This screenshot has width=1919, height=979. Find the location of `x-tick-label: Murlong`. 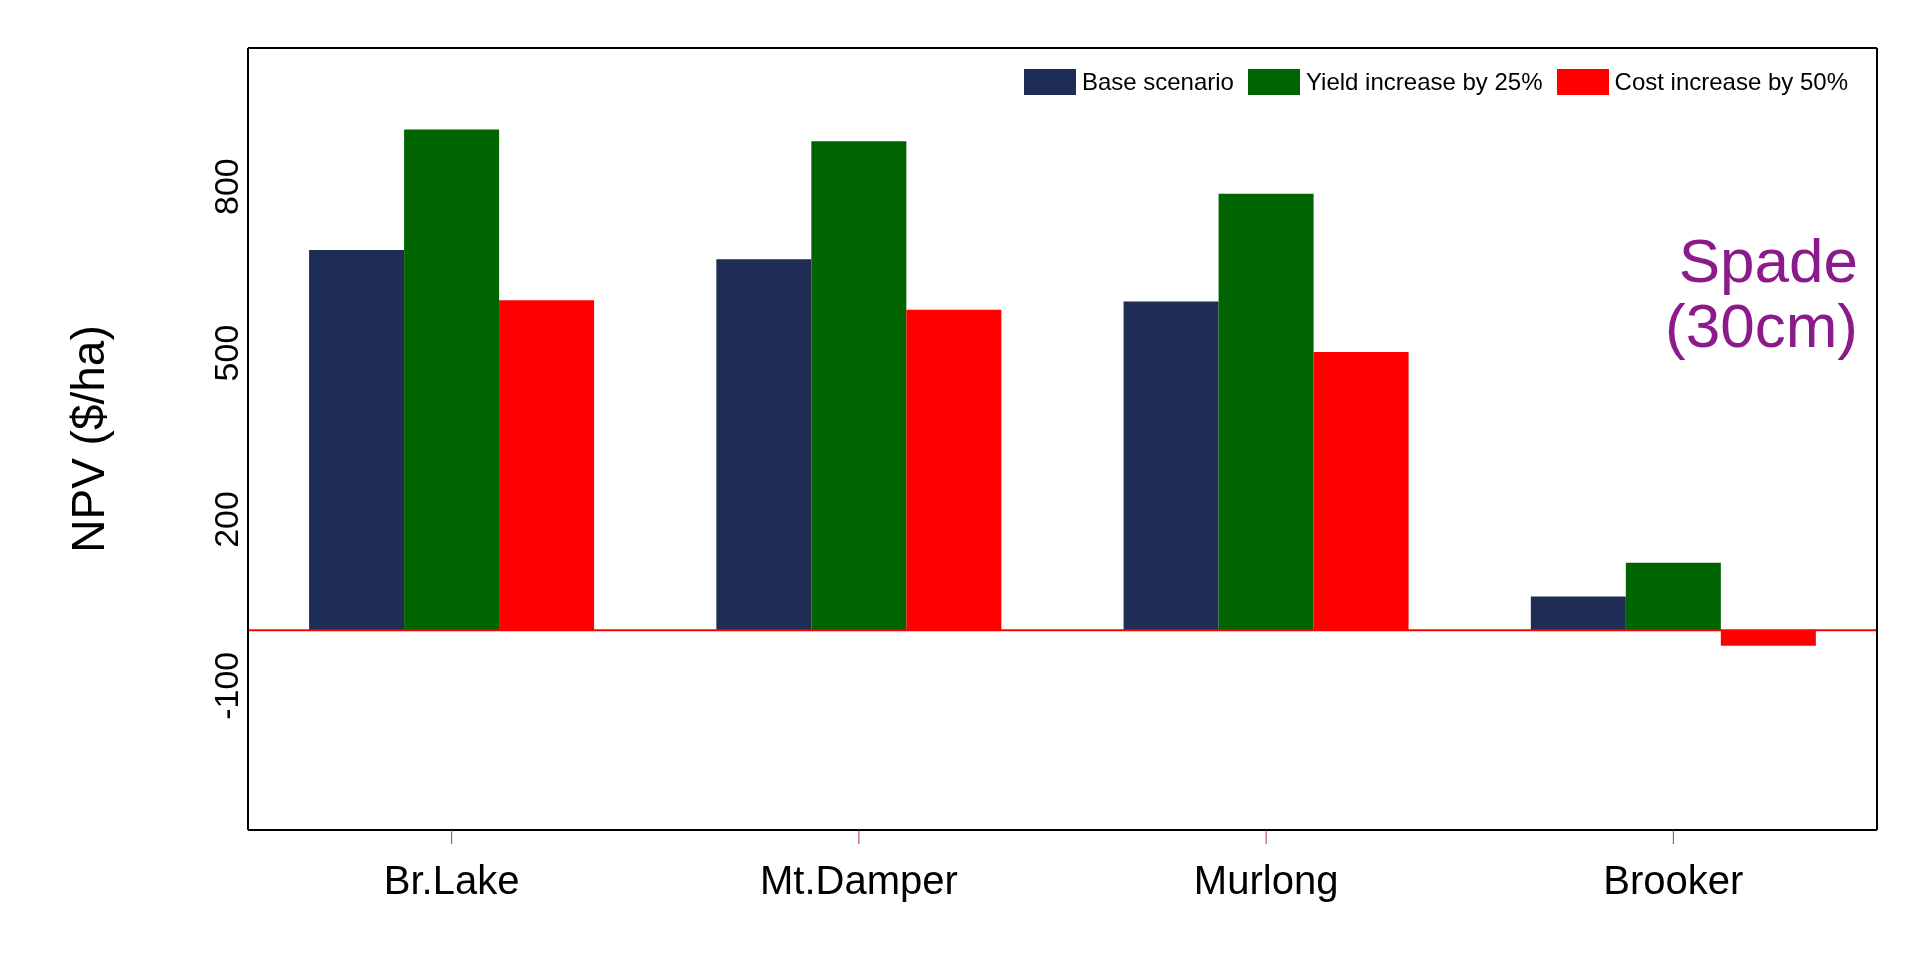

x-tick-label: Murlong is located at coordinates (1266, 880).